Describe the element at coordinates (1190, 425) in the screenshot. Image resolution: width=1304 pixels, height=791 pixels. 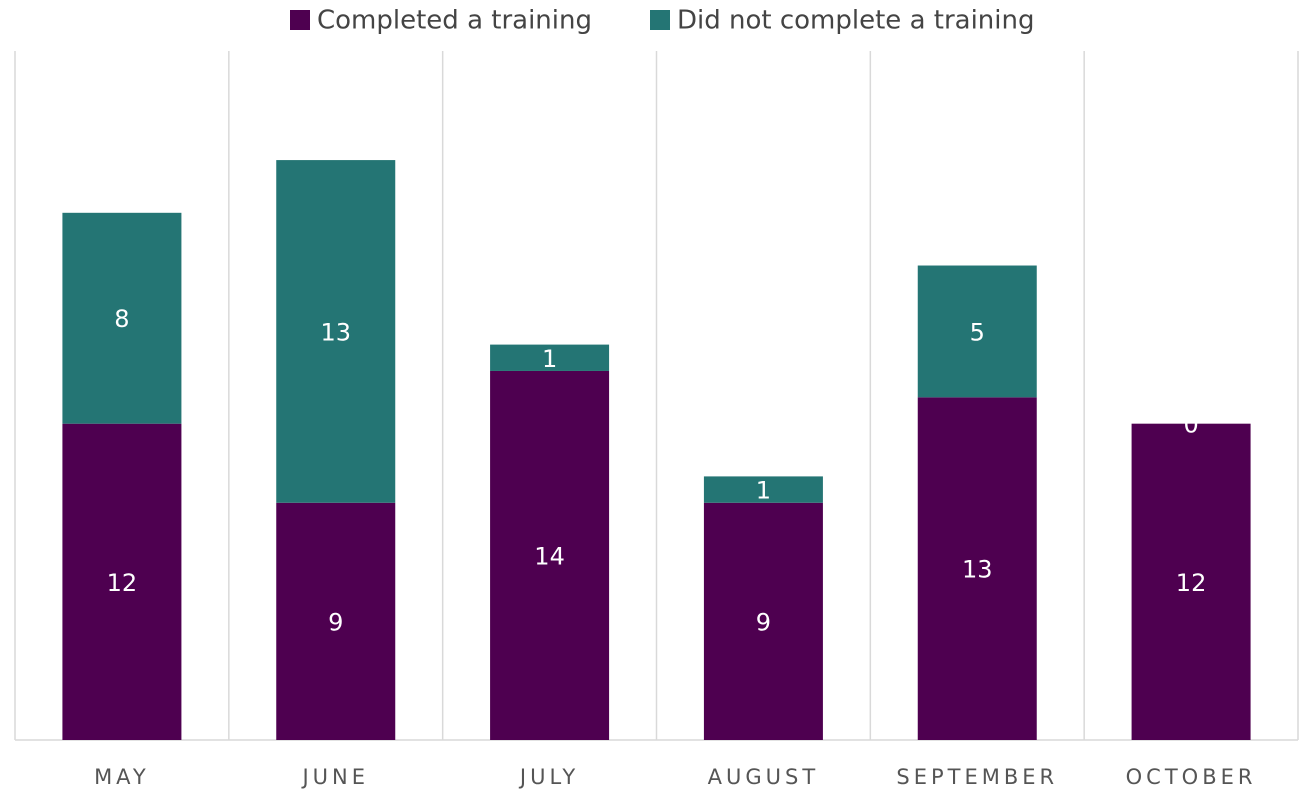
I see `data-label: 0` at that location.